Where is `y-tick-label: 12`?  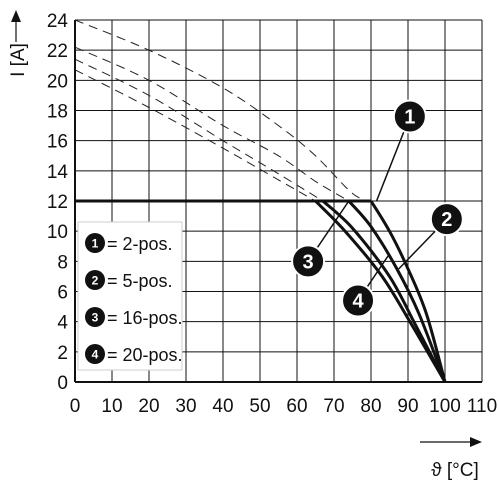 y-tick-label: 12 is located at coordinates (57, 202).